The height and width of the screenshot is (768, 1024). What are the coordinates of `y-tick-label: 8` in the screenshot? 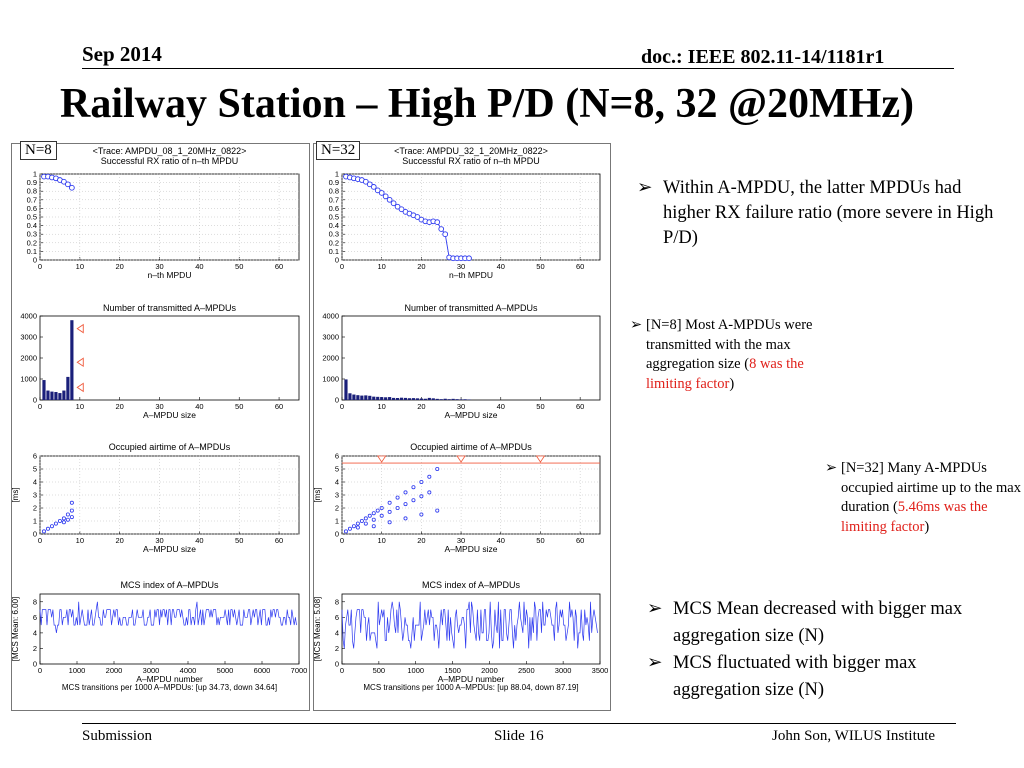 It's located at (337, 601).